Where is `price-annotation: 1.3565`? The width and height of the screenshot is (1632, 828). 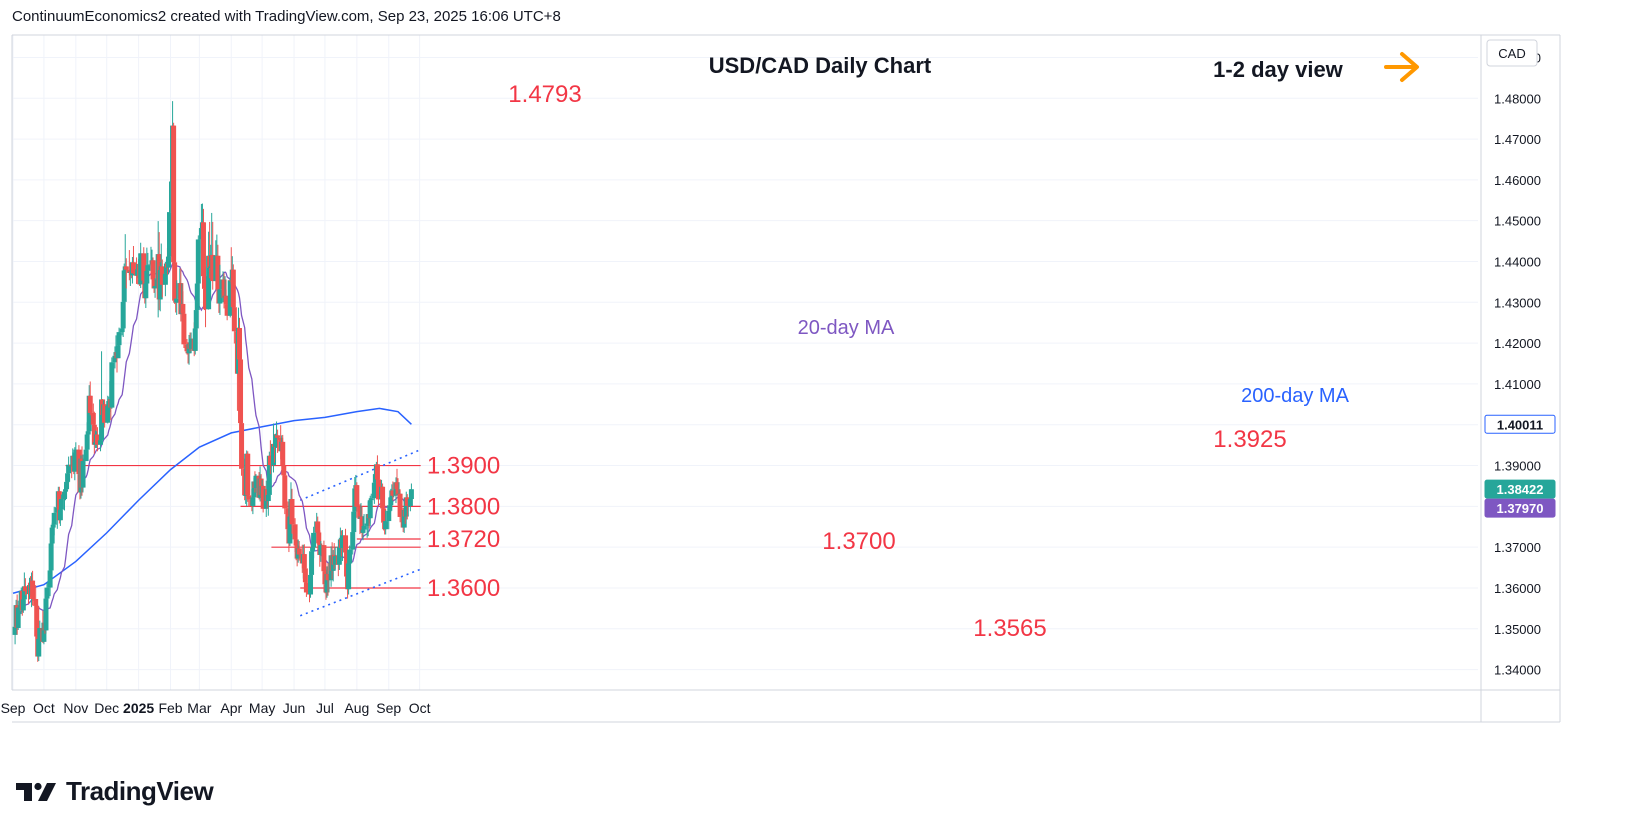
price-annotation: 1.3565 is located at coordinates (1009, 628).